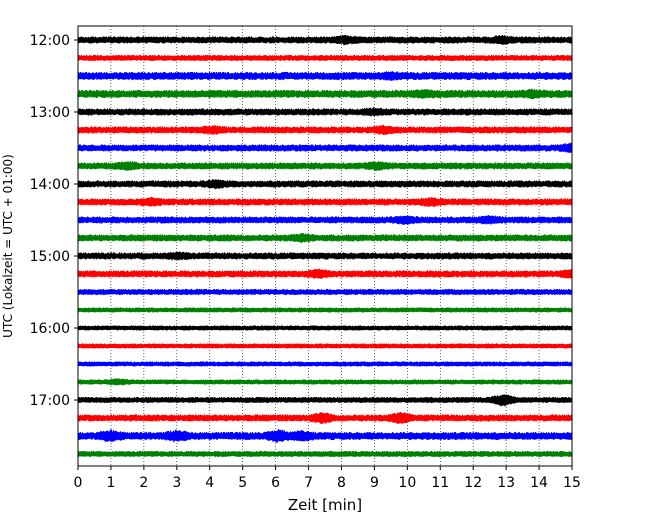 The image size is (650, 520). I want to click on x-tick-label: 12, so click(473, 483).